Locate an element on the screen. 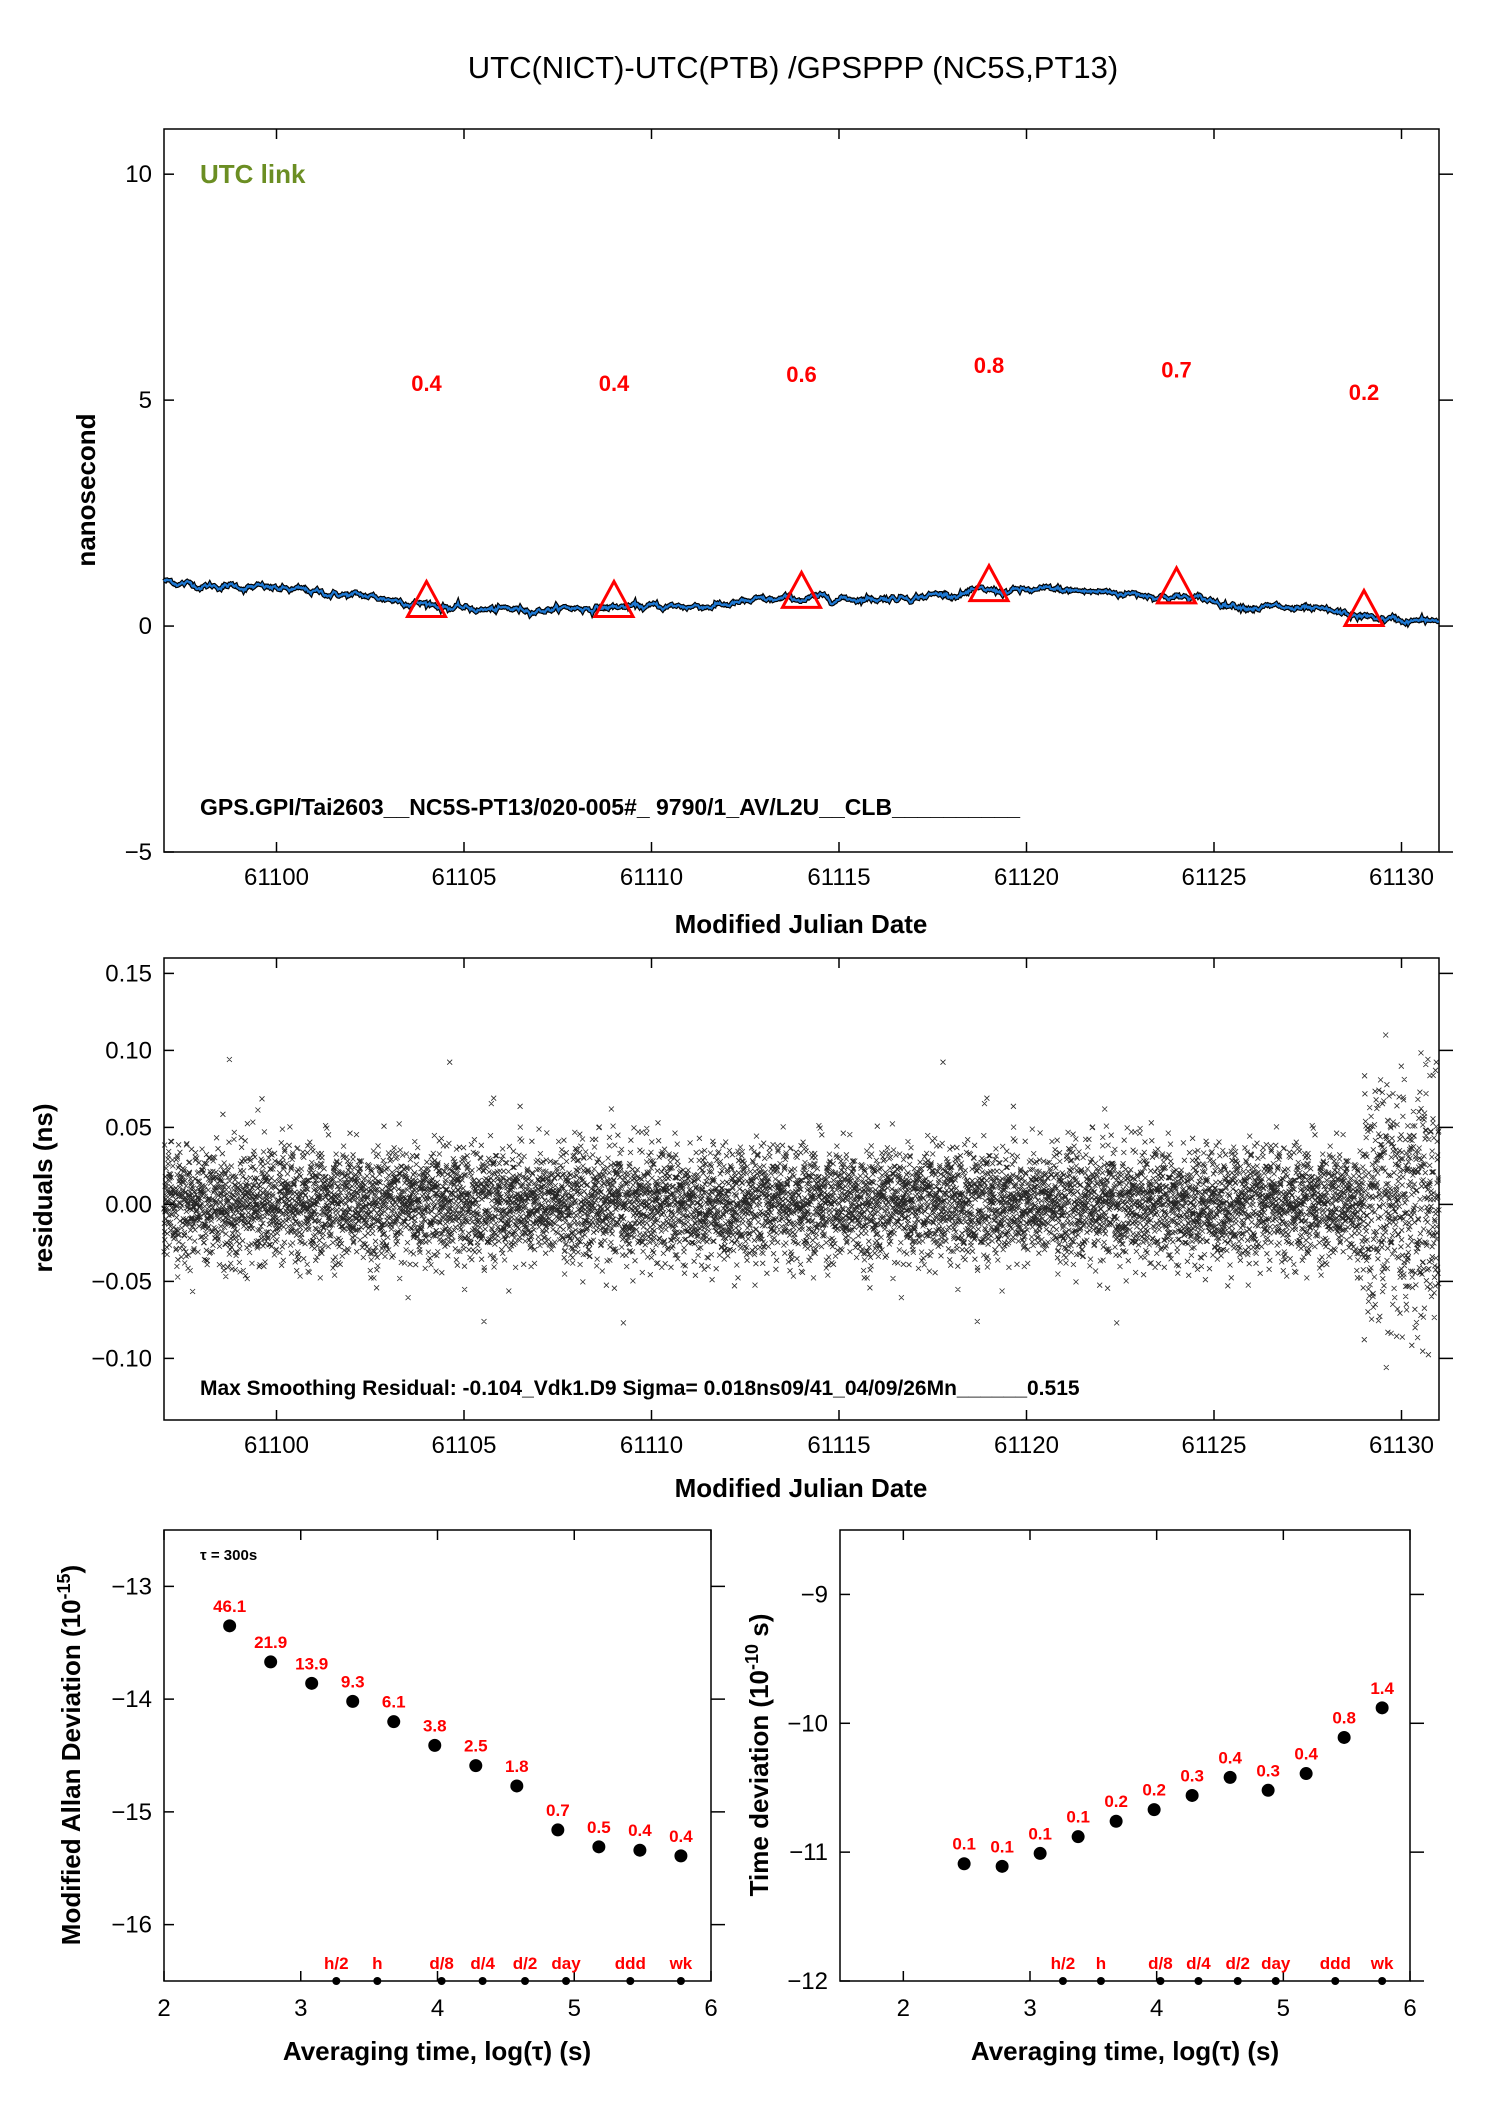 Image resolution: width=1488 pixels, height=2105 pixels. tdev-timescale-label: ddd is located at coordinates (1335, 1963).